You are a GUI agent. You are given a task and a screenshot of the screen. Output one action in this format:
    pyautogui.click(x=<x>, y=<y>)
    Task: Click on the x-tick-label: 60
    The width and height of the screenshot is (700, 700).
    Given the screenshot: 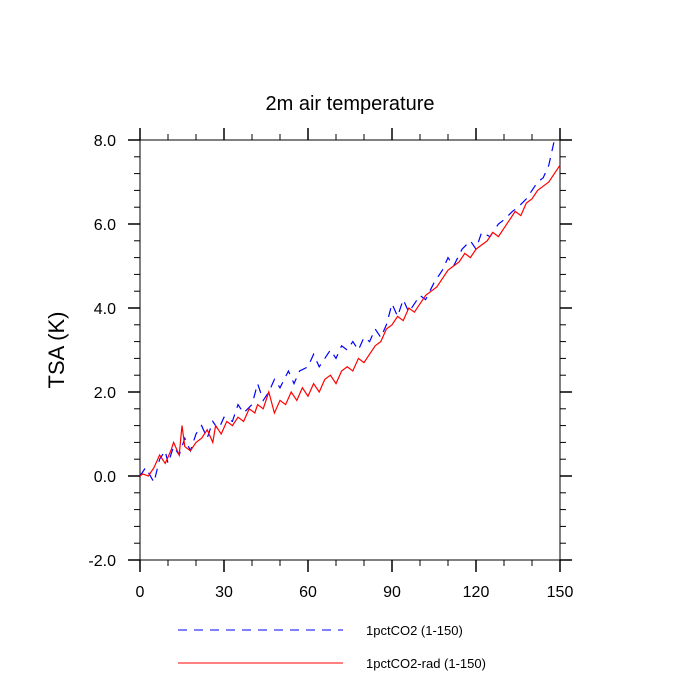 What is the action you would take?
    pyautogui.click(x=308, y=592)
    